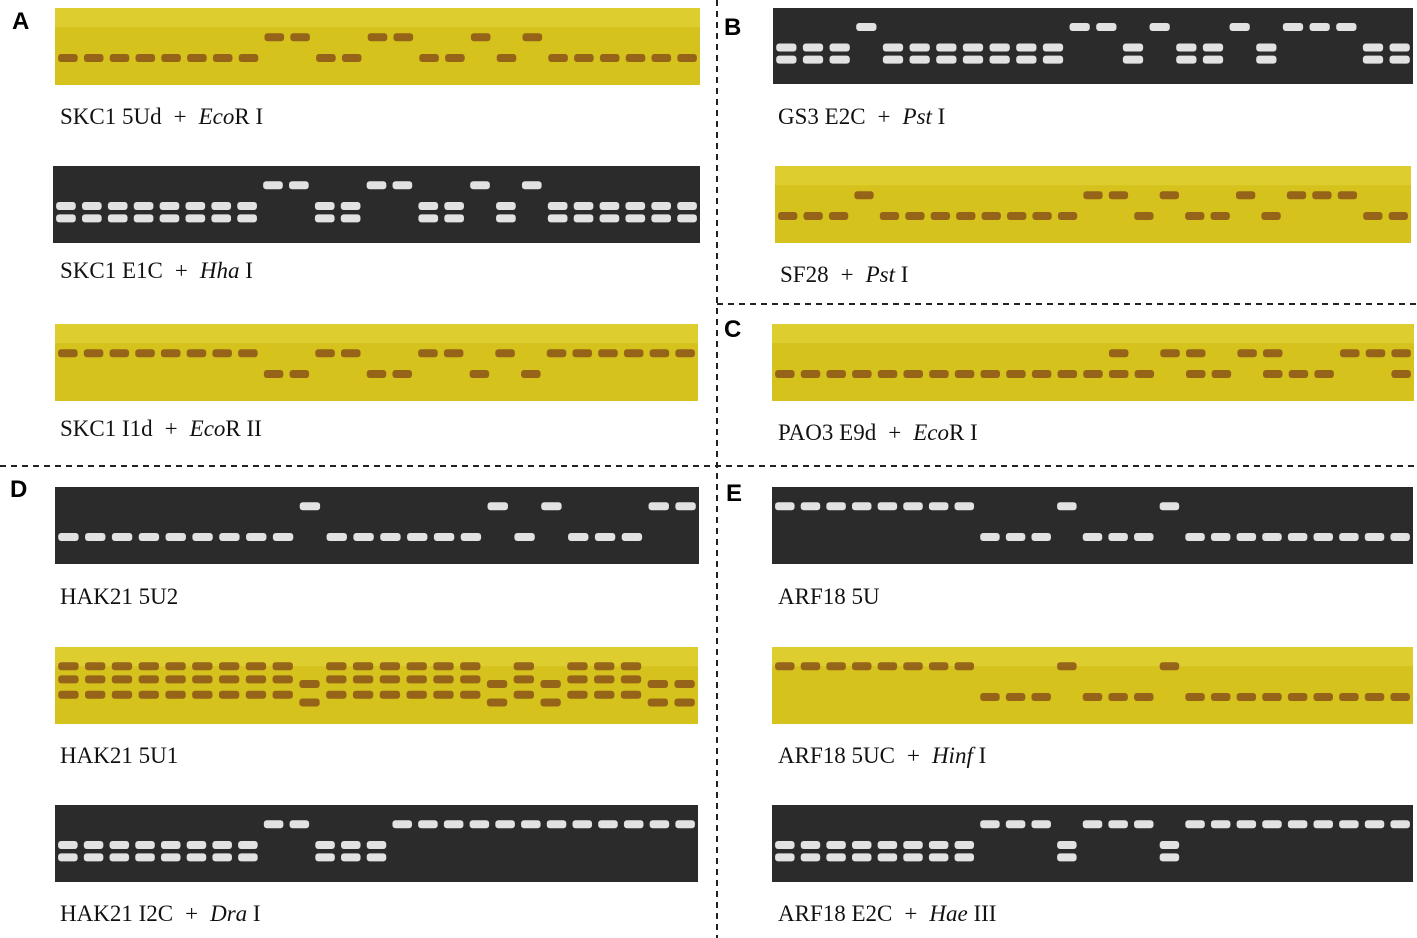 This screenshot has width=1417, height=938. I want to click on gene-label: GS3 E2C, so click(822, 116).